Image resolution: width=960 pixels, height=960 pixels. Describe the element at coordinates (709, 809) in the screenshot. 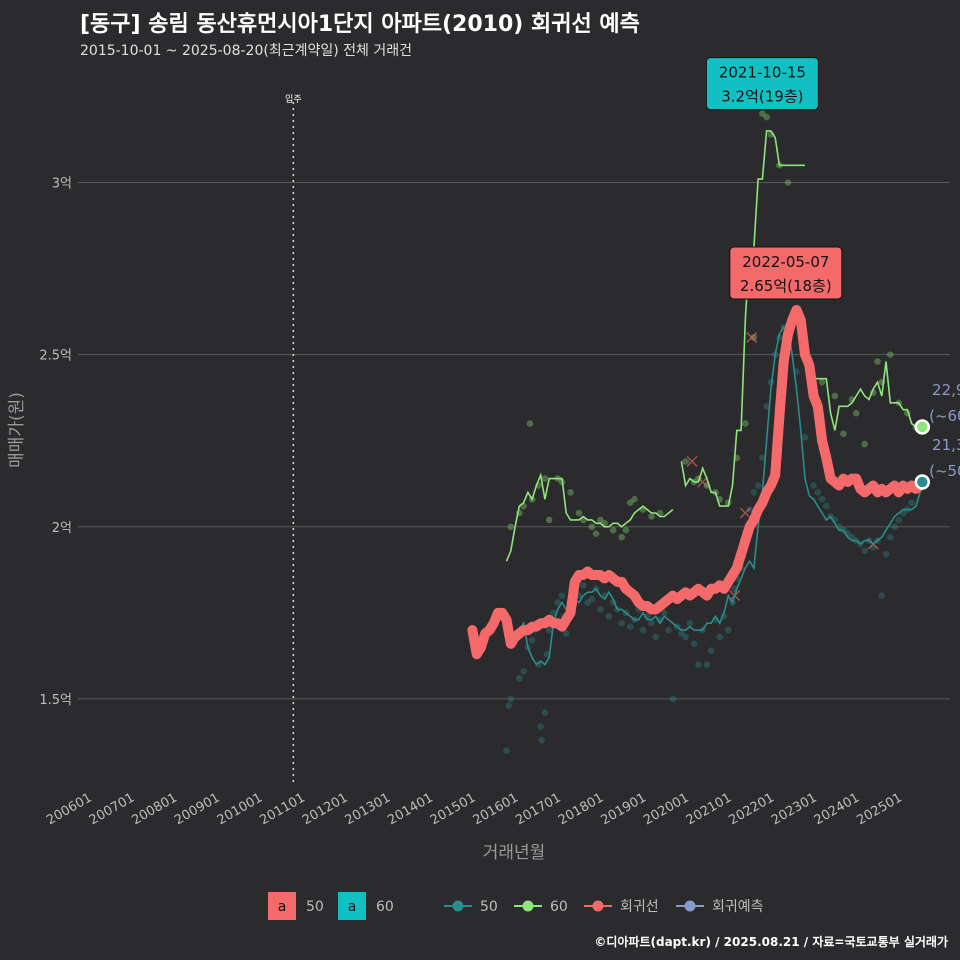

I see `x-tick-label: 202101` at that location.